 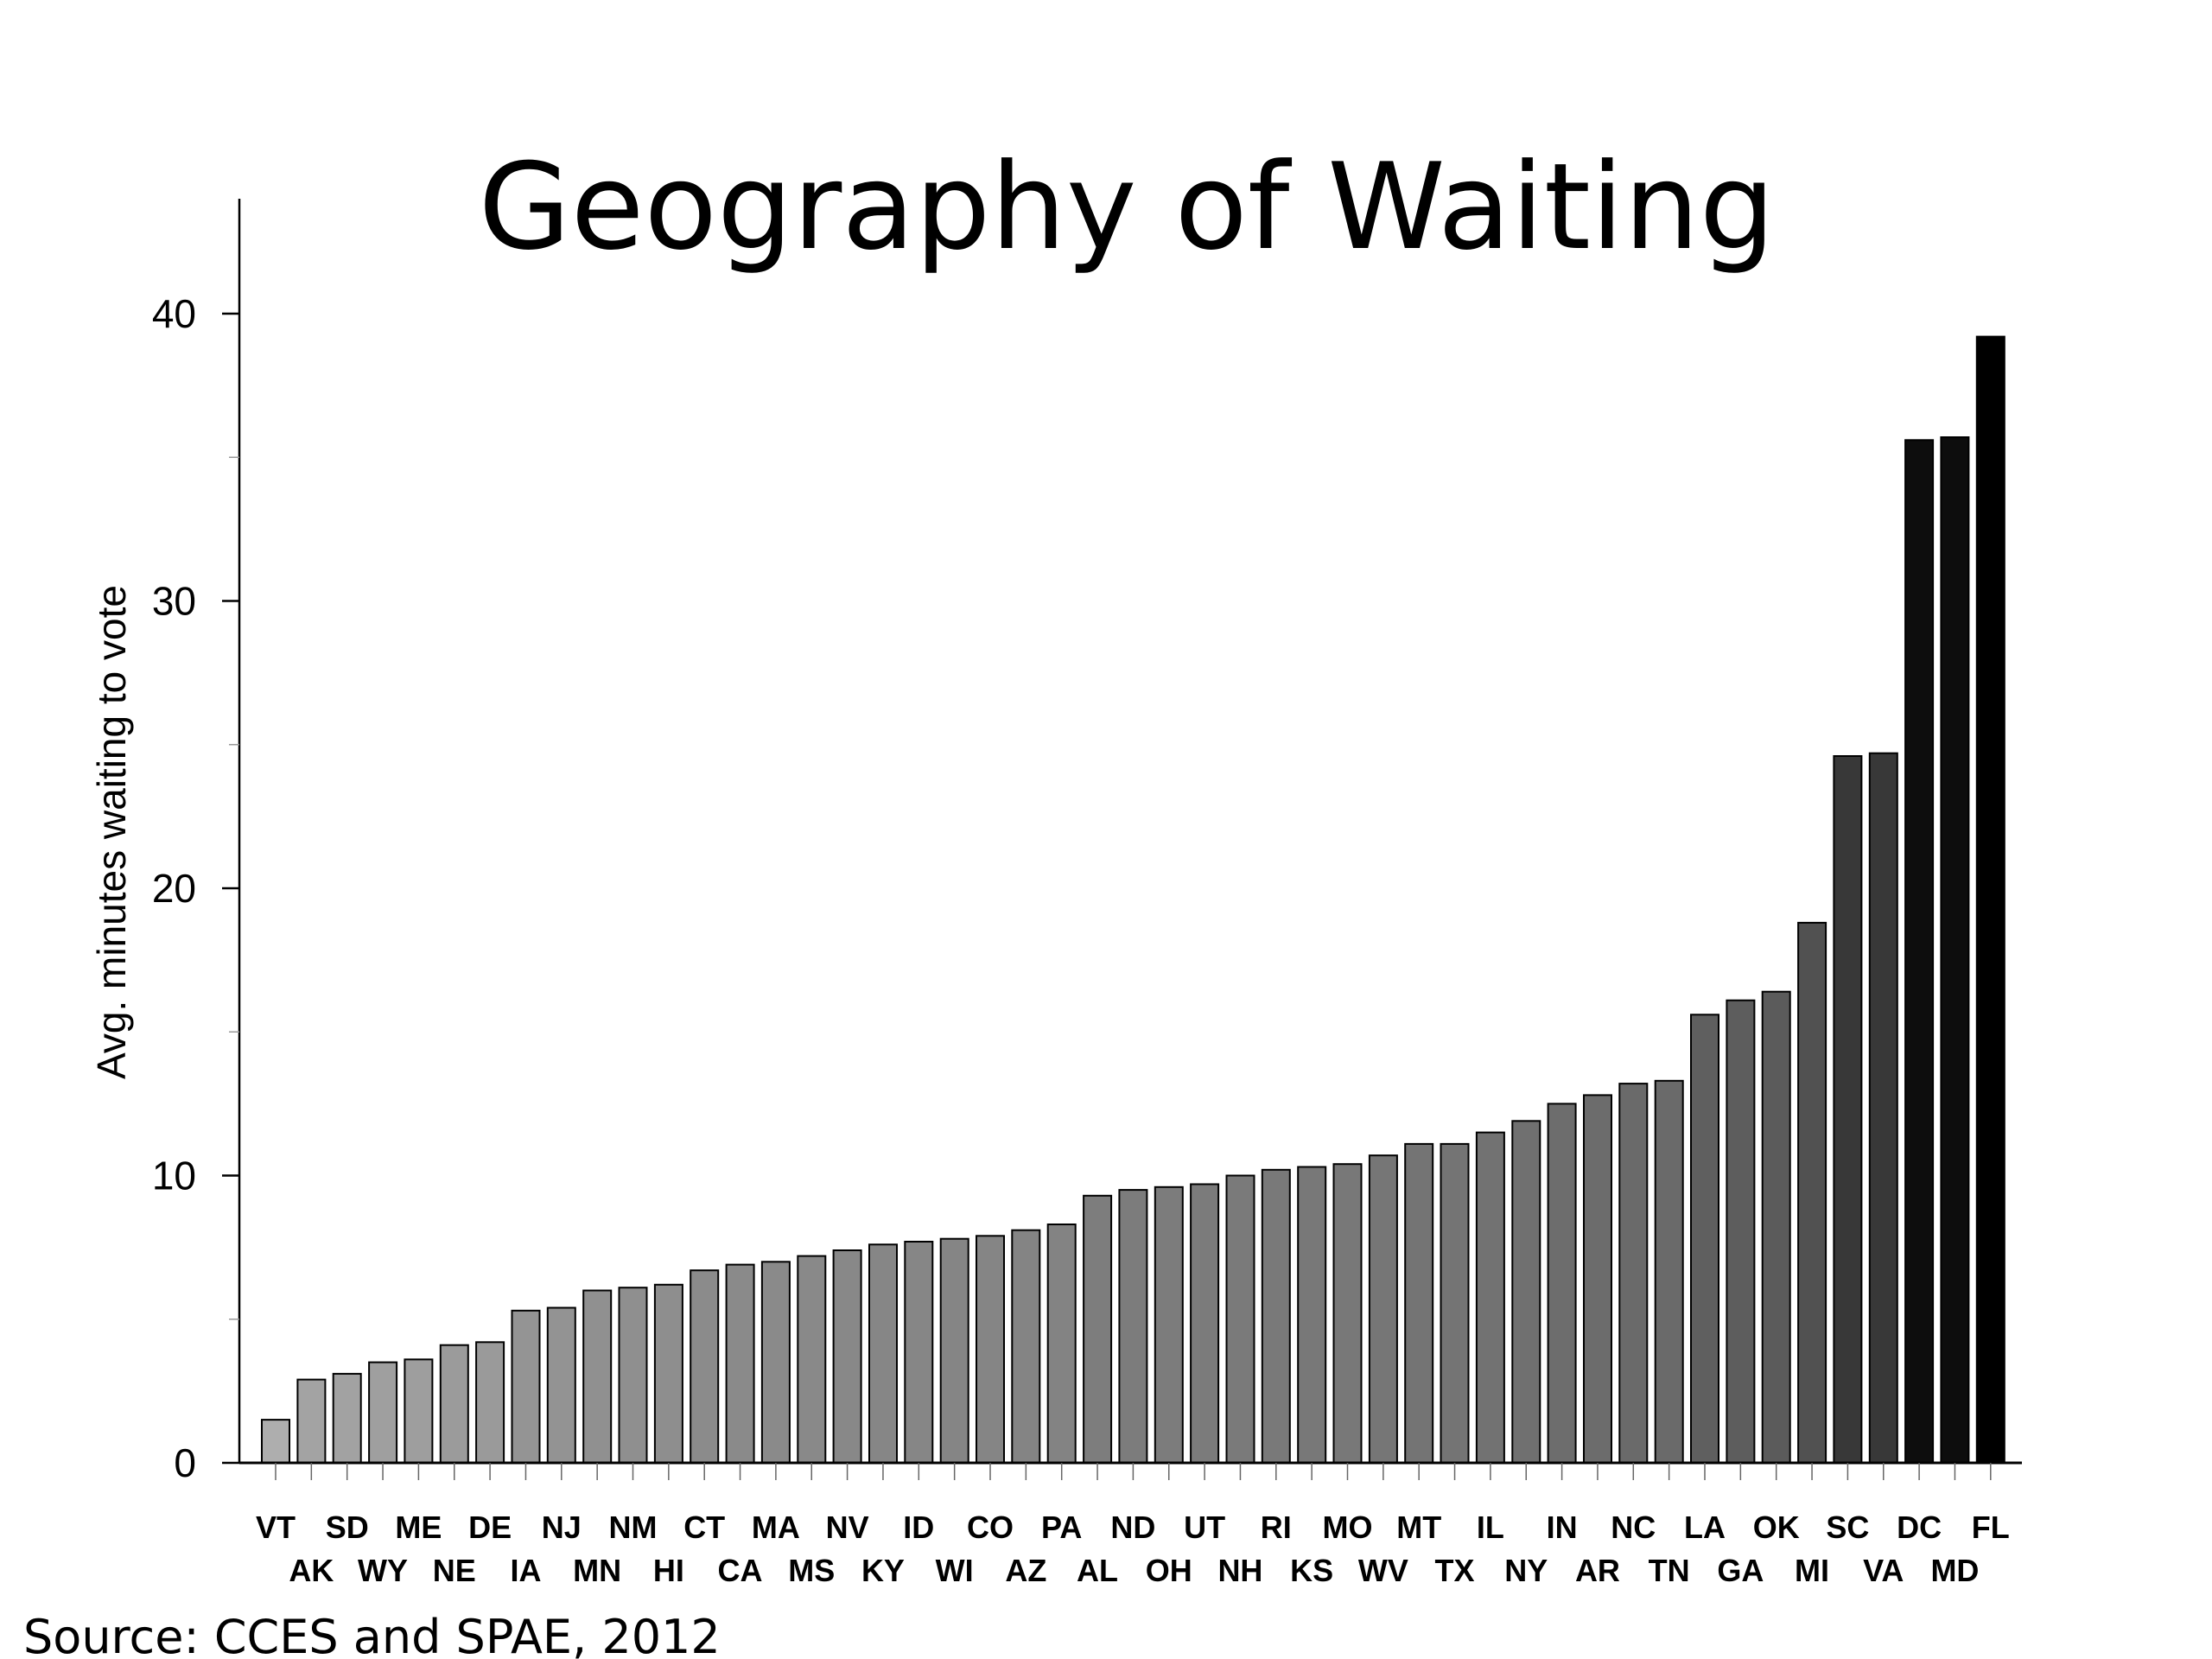 What do you see at coordinates (1669, 1272) in the screenshot?
I see `bar-tn` at bounding box center [1669, 1272].